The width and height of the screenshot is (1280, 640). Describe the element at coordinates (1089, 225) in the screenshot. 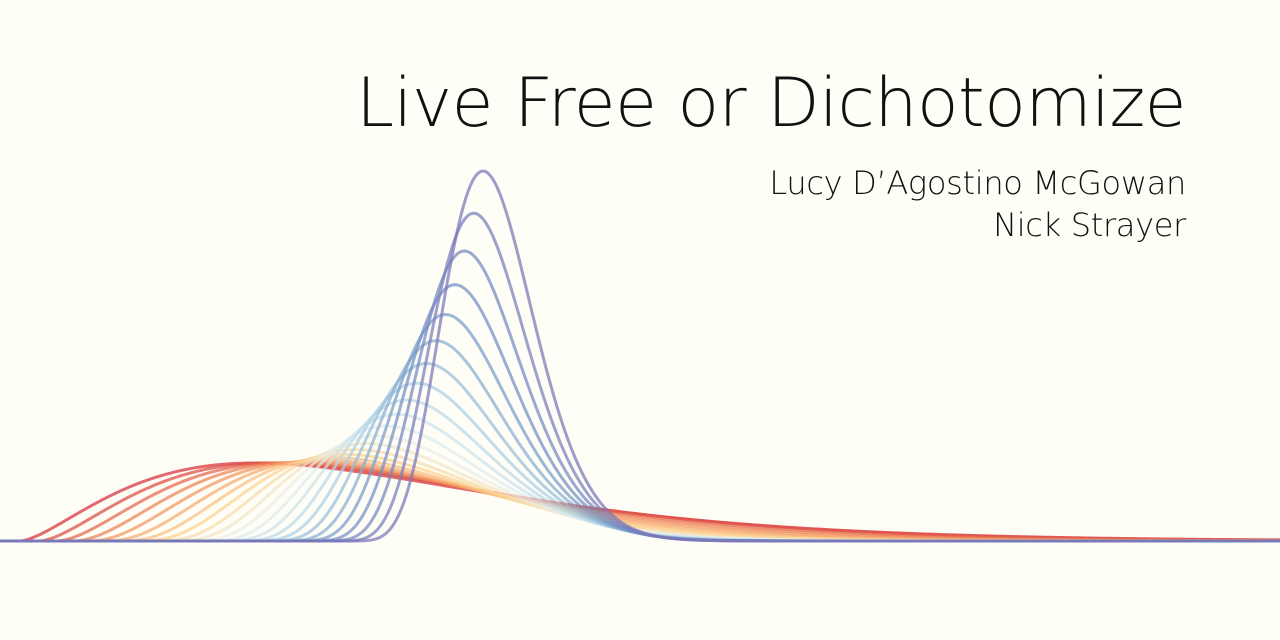

I see `author-name: Nick Strayer` at that location.